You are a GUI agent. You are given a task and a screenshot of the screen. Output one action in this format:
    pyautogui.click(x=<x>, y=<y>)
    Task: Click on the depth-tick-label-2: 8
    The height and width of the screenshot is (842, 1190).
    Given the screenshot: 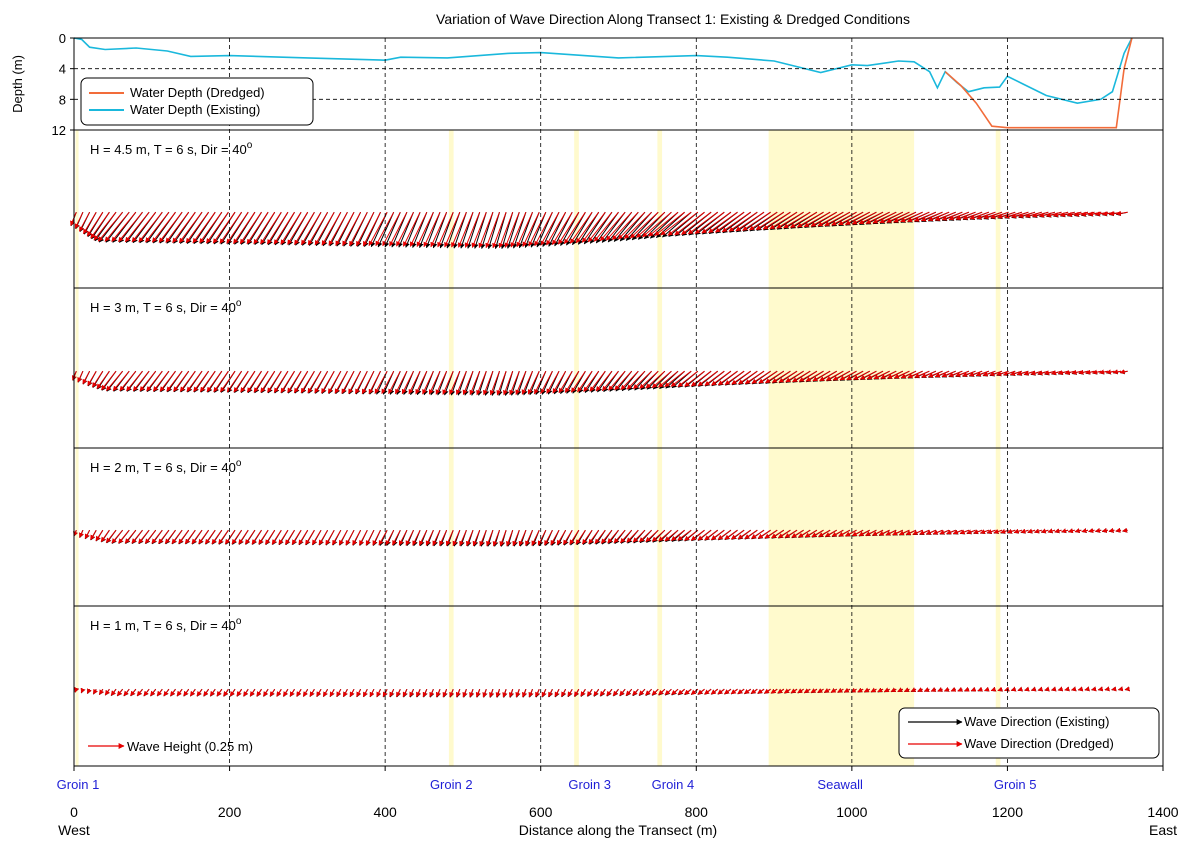 What is the action you would take?
    pyautogui.click(x=62, y=99)
    